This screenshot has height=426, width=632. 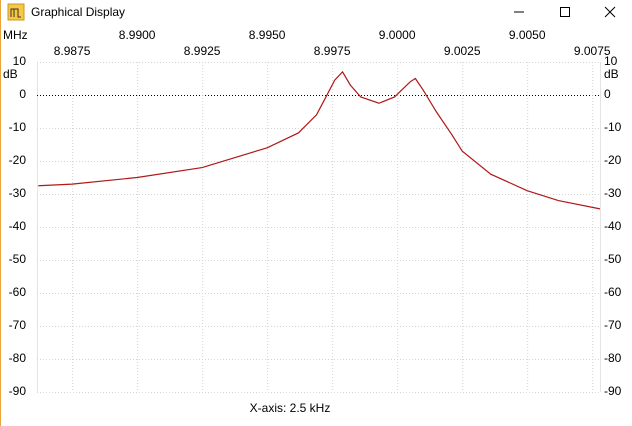 What do you see at coordinates (613, 325) in the screenshot?
I see `y-tick-label-right: -70` at bounding box center [613, 325].